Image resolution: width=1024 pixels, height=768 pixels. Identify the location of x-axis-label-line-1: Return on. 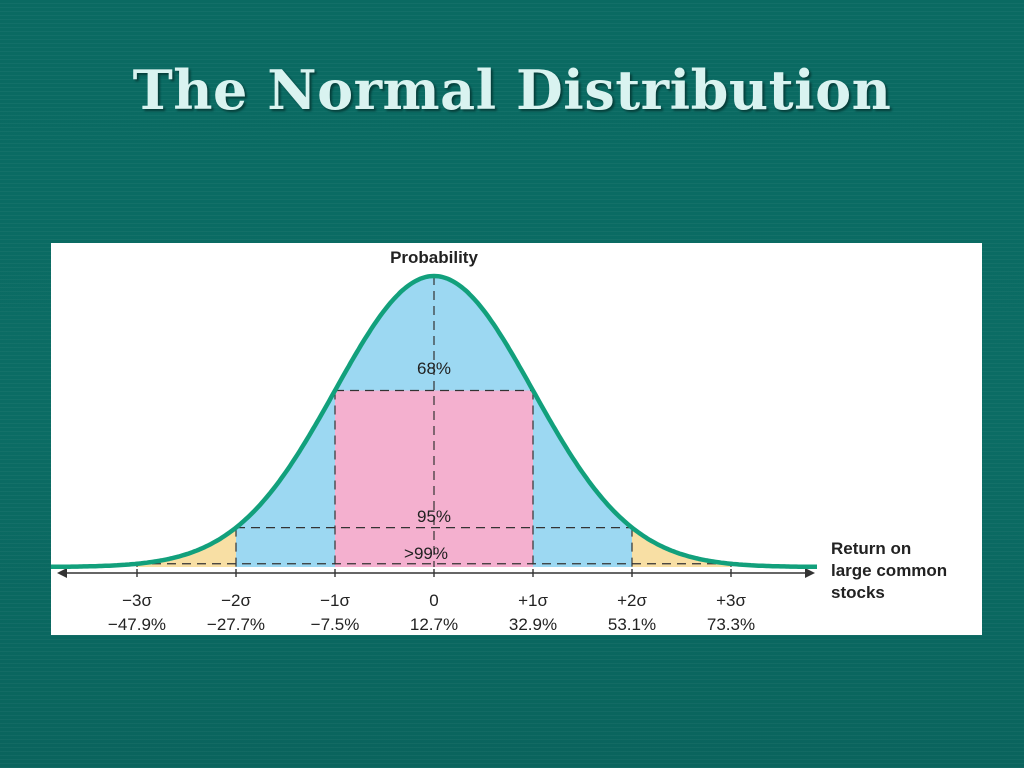
(871, 548).